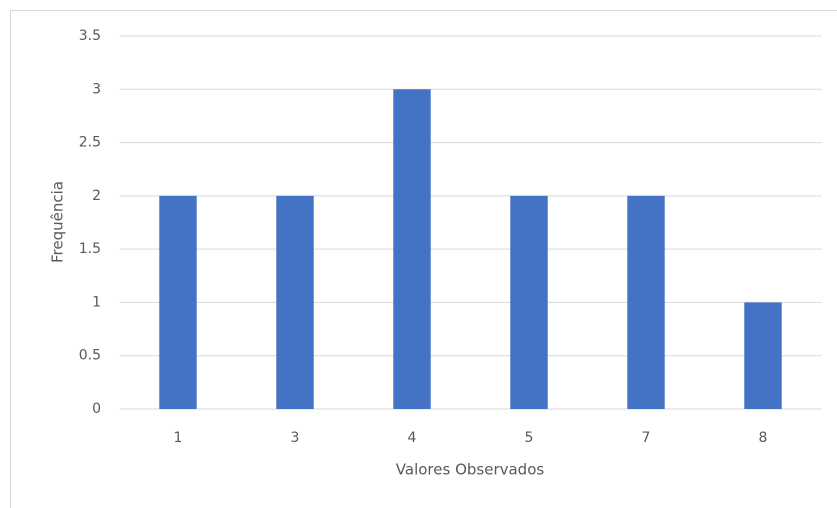 This screenshot has height=508, width=837. I want to click on x-tick-label: 3, so click(295, 438).